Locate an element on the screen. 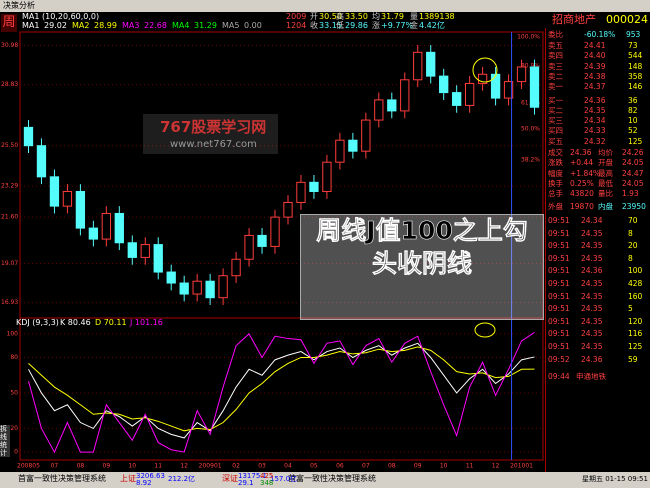 This screenshot has height=488, width=650. quote-cell: 23950 is located at coordinates (634, 206).